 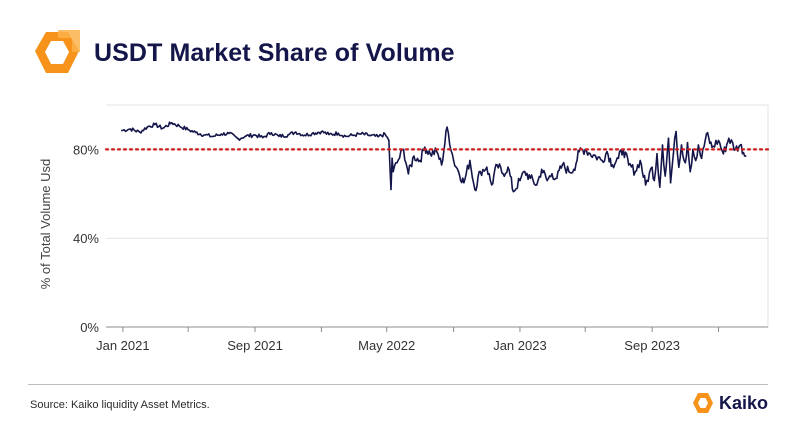 What do you see at coordinates (743, 402) in the screenshot?
I see `brand-name: Kaiko` at bounding box center [743, 402].